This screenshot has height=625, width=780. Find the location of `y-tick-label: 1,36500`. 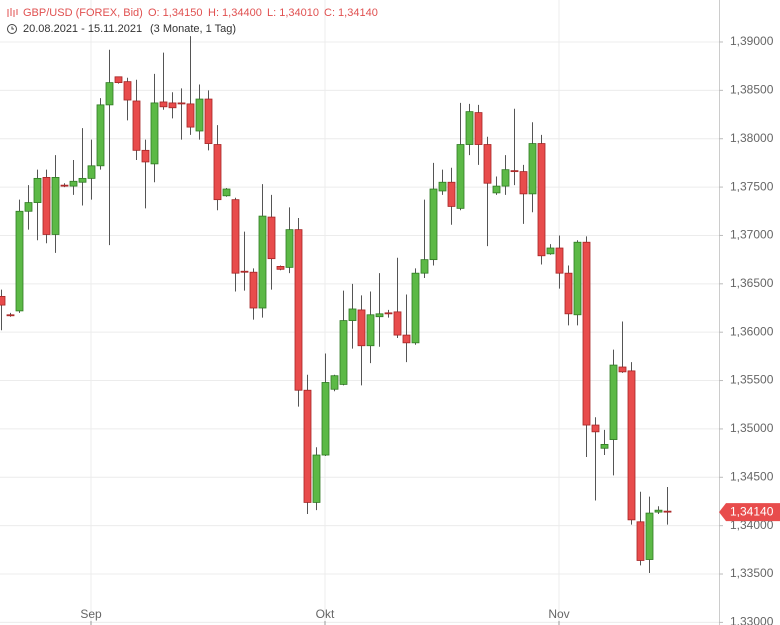

y-tick-label: 1,36500 is located at coordinates (752, 283).